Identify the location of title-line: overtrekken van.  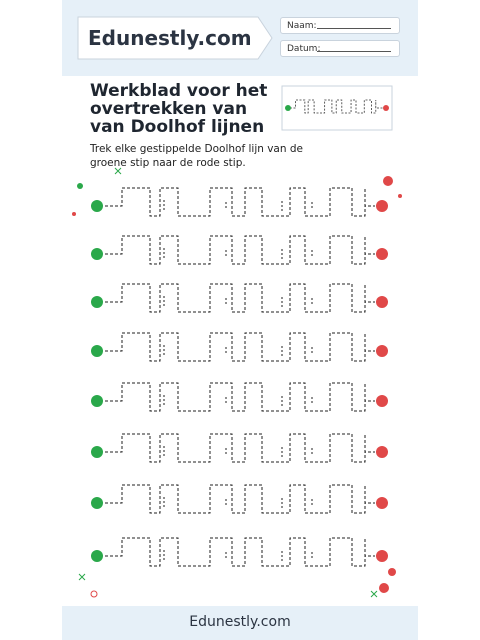
(169, 109).